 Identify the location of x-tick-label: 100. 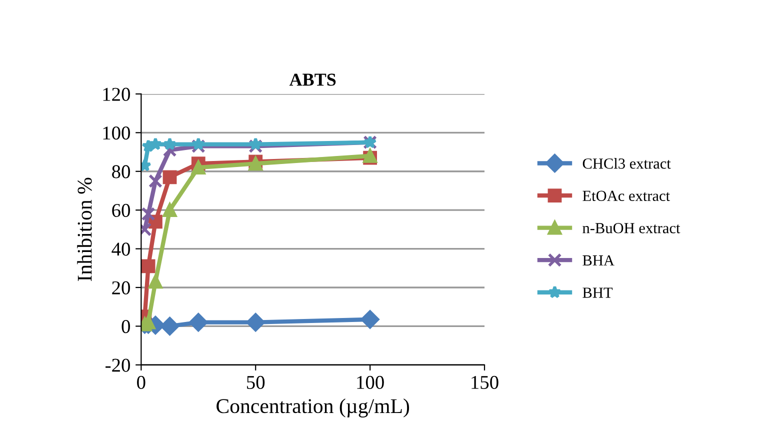
(370, 382).